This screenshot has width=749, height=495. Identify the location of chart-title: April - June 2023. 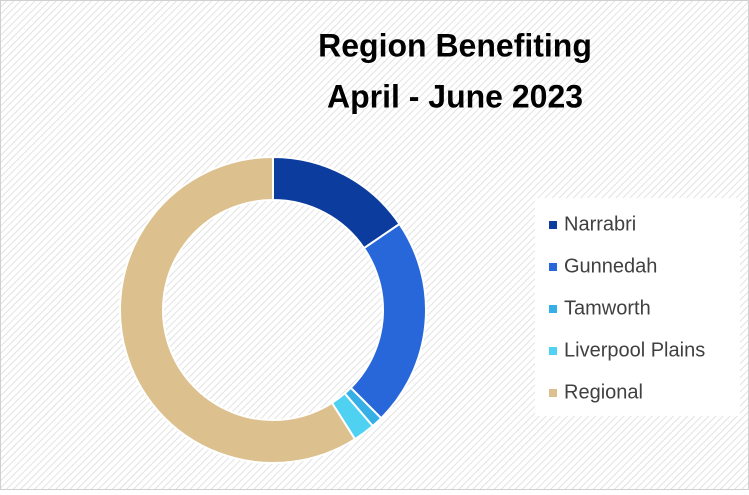
(455, 96).